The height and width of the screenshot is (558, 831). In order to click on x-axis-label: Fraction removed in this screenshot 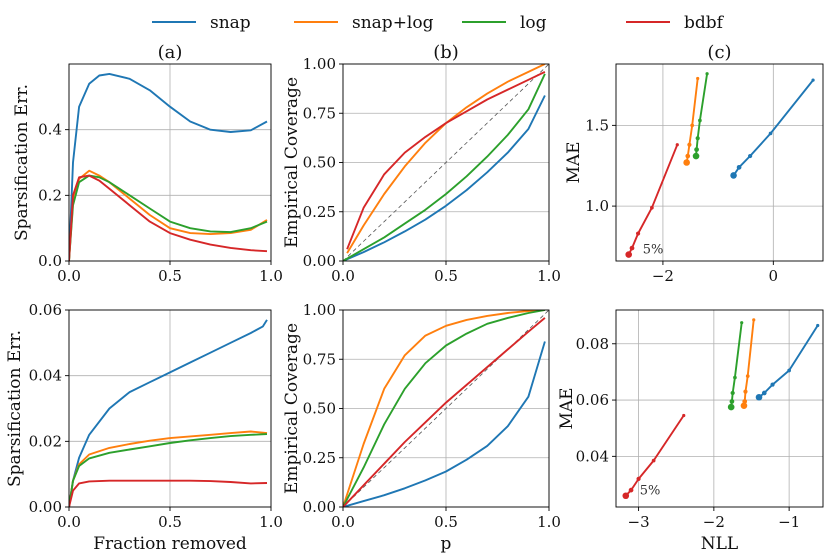, I will do `click(170, 544)`.